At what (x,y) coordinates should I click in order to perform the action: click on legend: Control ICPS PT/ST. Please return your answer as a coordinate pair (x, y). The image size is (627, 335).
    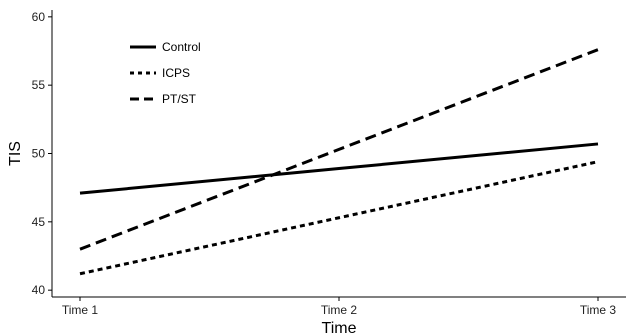
    Looking at the image, I should click on (165, 73).